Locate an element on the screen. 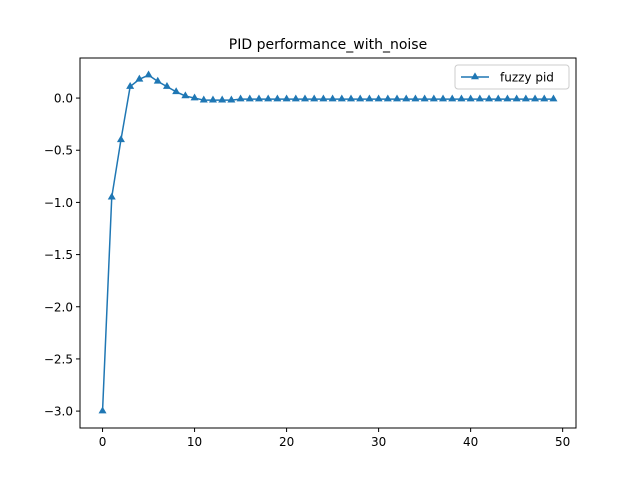 The width and height of the screenshot is (640, 480). x-tick-label: 20 is located at coordinates (286, 442).